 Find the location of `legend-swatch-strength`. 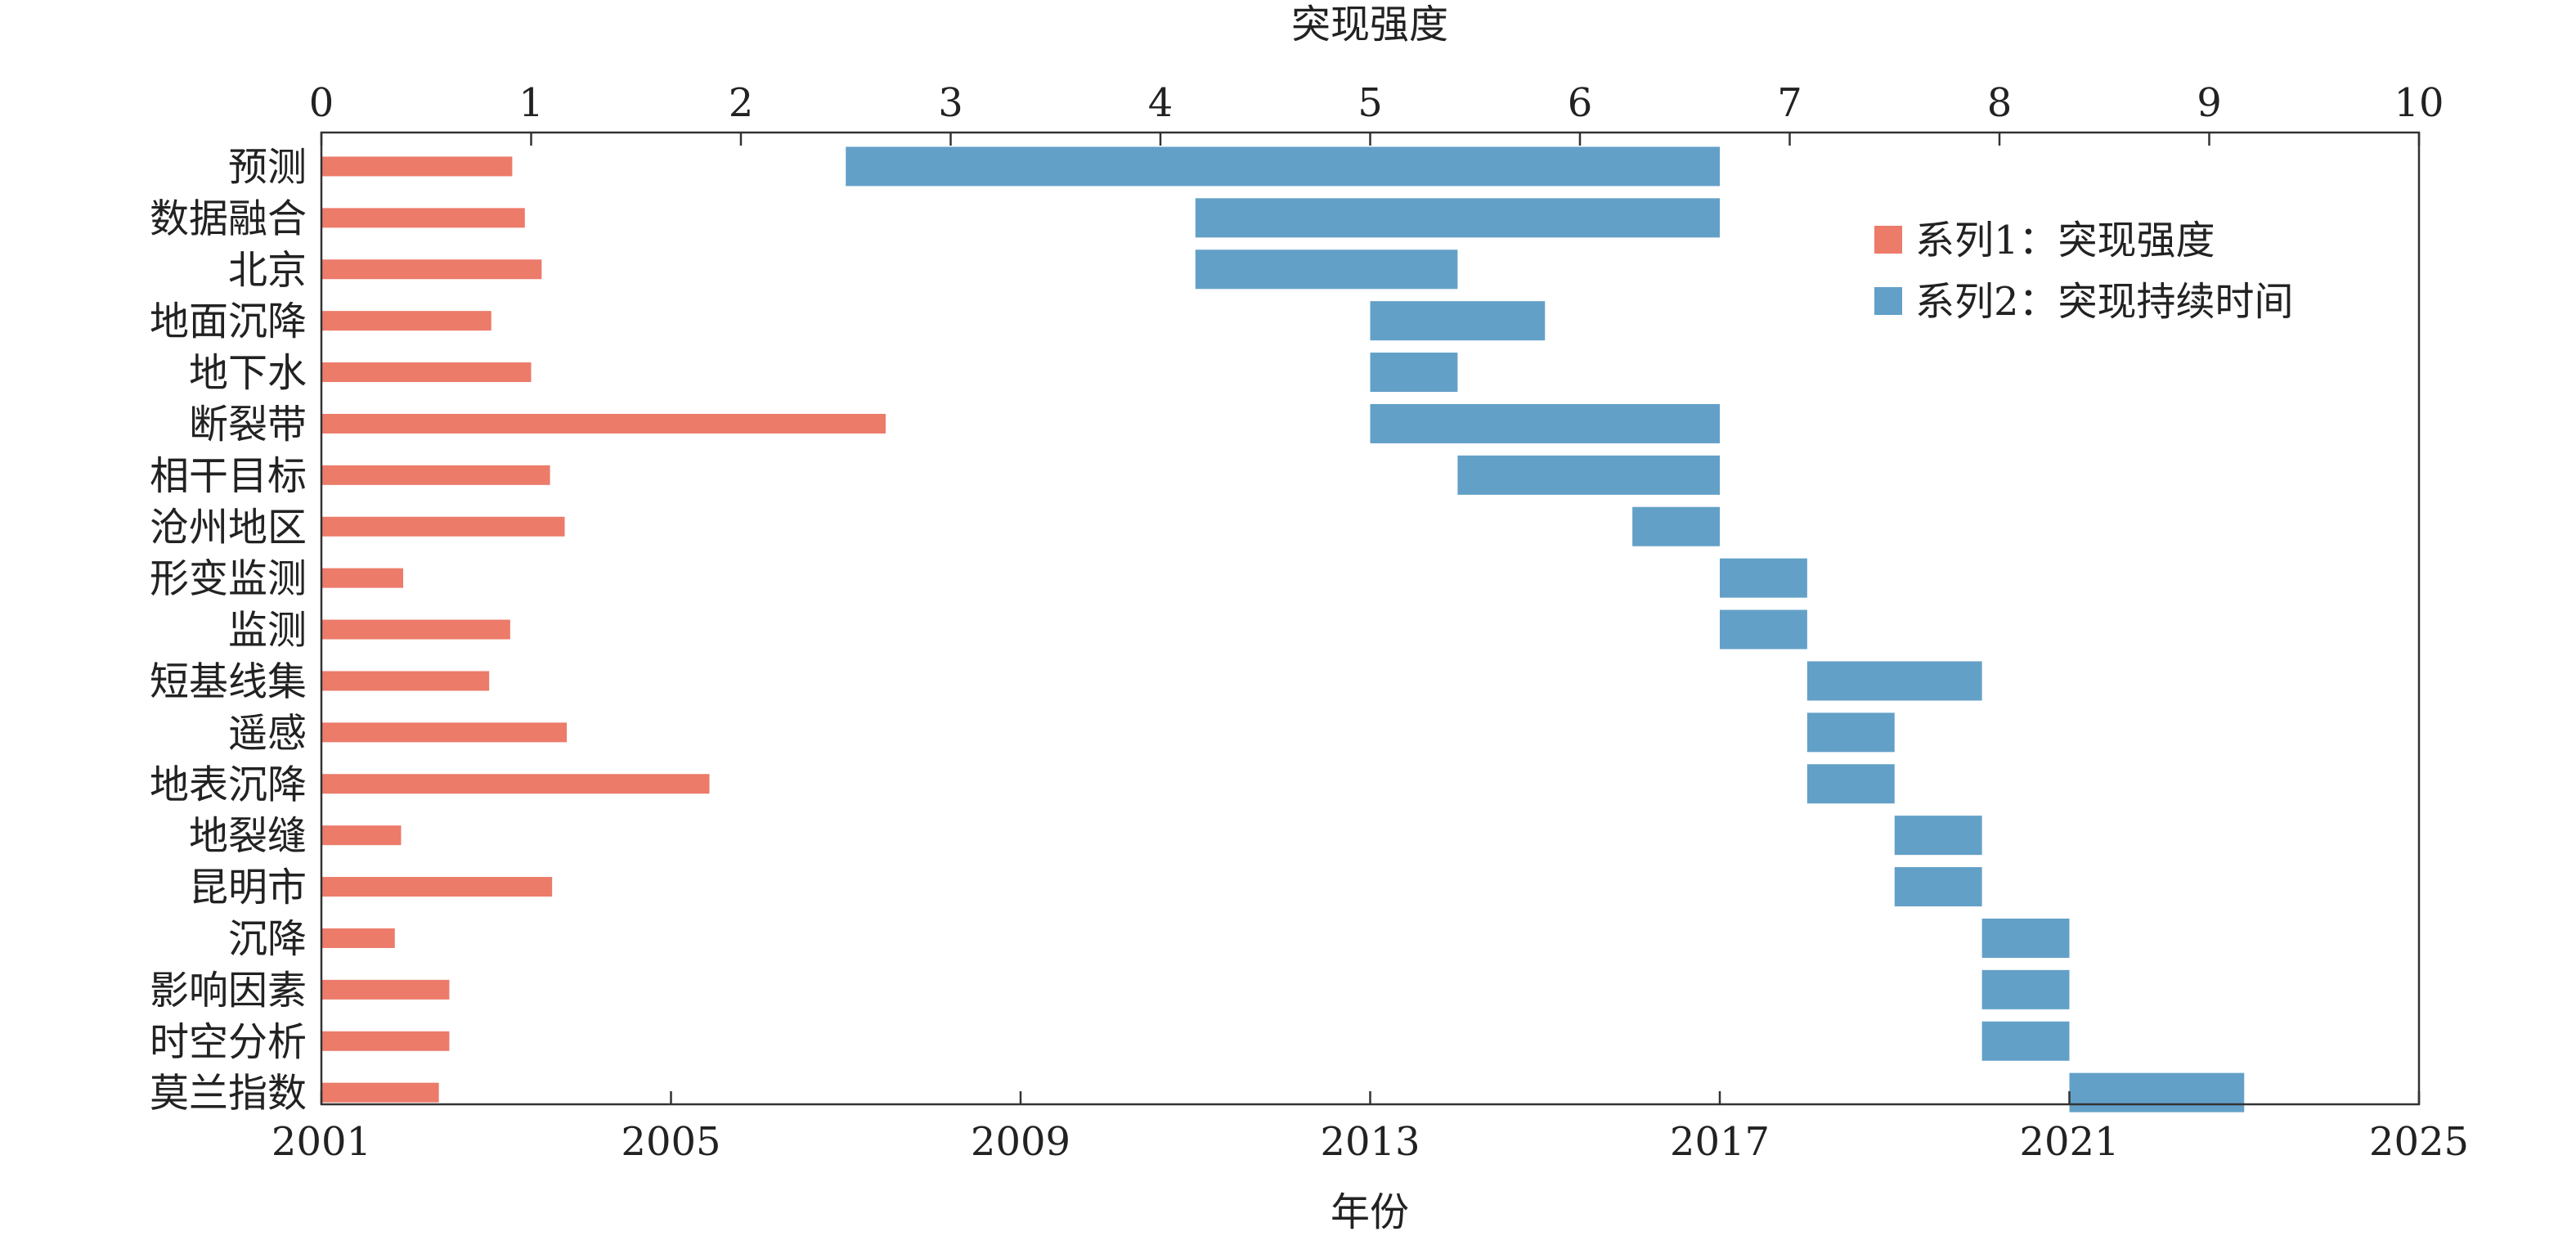

legend-swatch-strength is located at coordinates (1888, 240).